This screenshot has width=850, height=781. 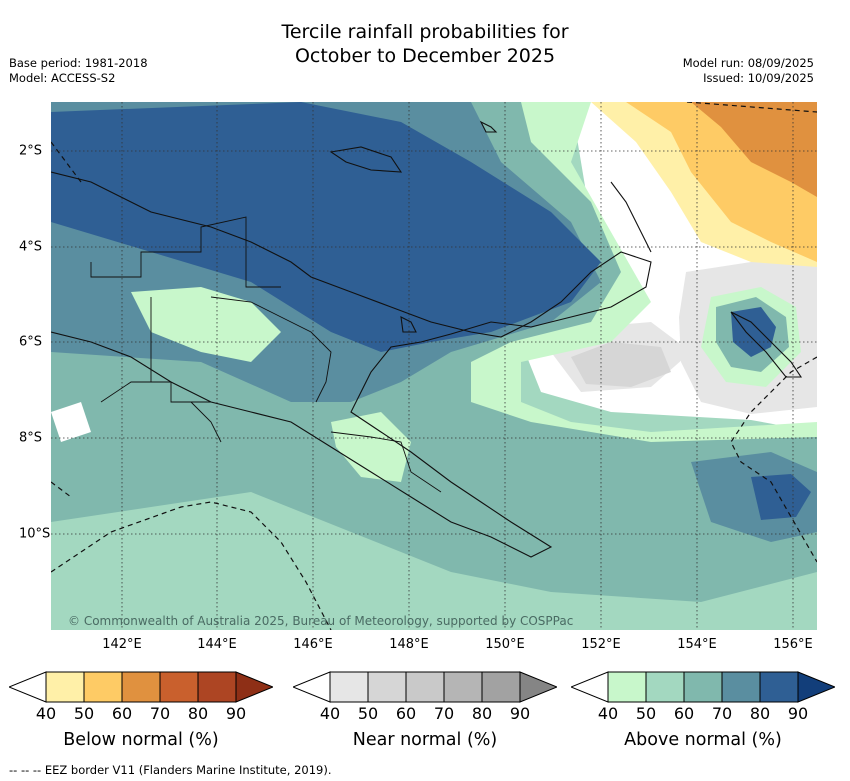 What do you see at coordinates (313, 644) in the screenshot?
I see `x-tick-label: 146°E` at bounding box center [313, 644].